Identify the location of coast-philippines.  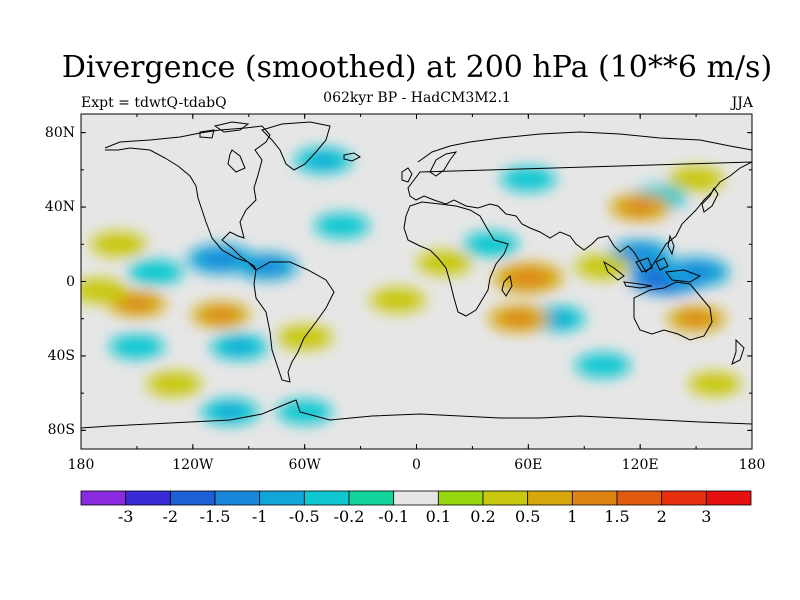
(671, 245).